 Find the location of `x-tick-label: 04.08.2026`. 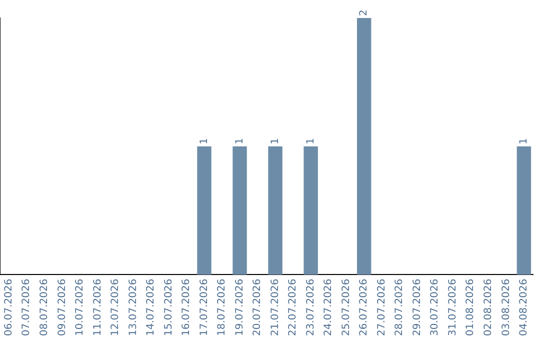

x-tick-label: 04.08.2026 is located at coordinates (524, 307).